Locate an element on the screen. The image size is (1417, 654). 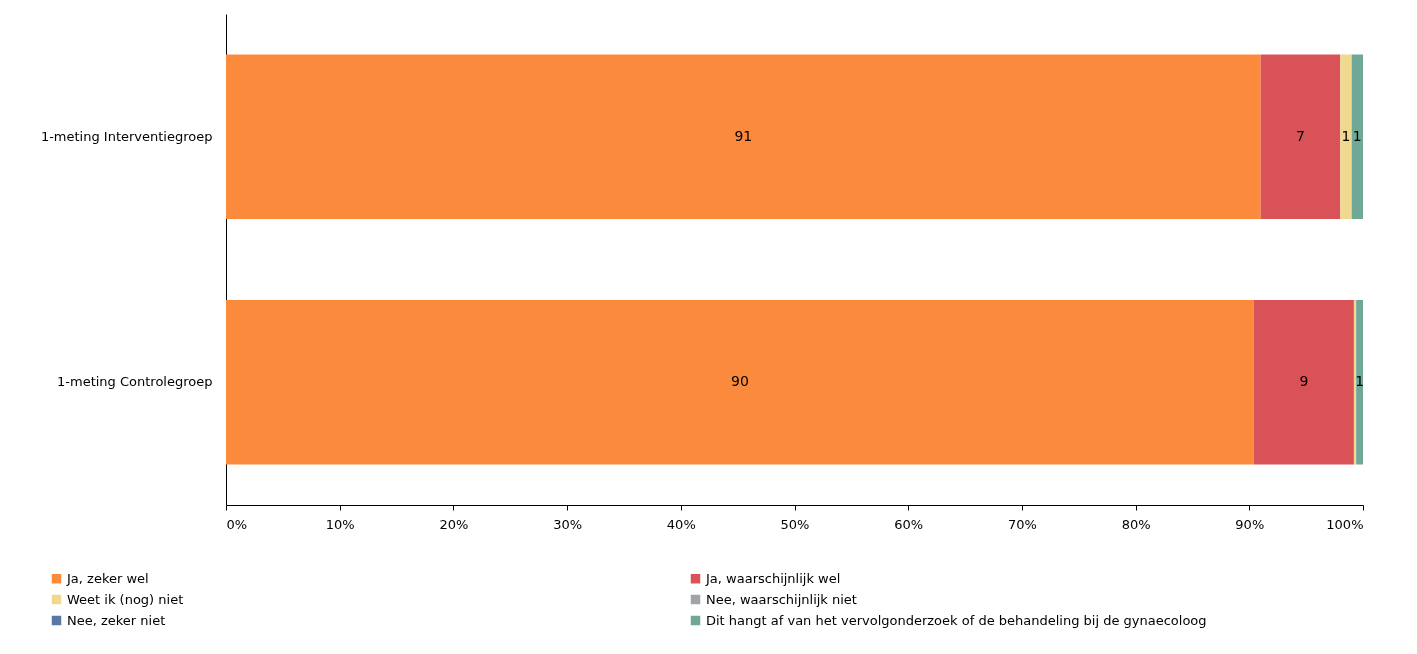
x-tick-label: 100% is located at coordinates (1345, 524).